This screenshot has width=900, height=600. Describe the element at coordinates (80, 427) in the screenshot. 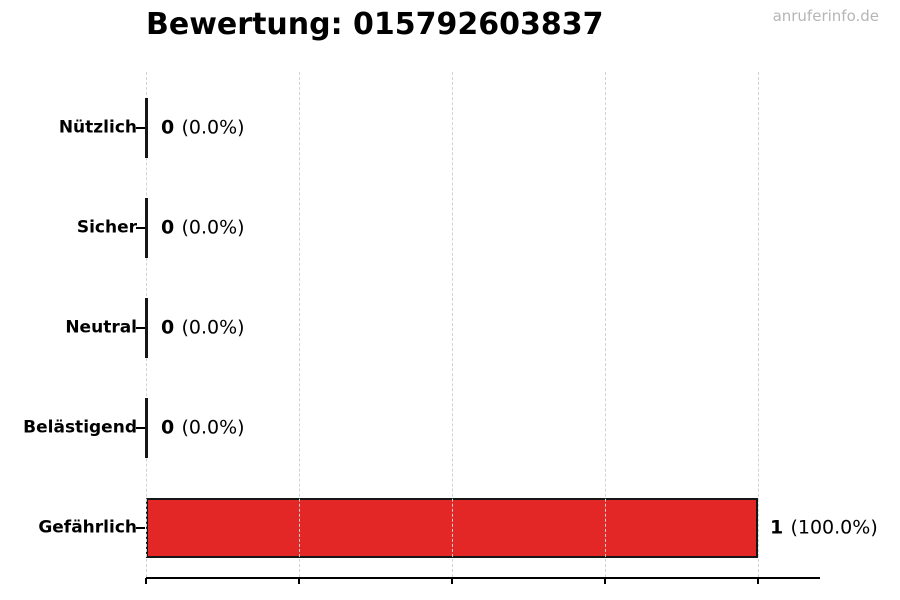

I see `category-label-belaestigend: Belästigend` at that location.